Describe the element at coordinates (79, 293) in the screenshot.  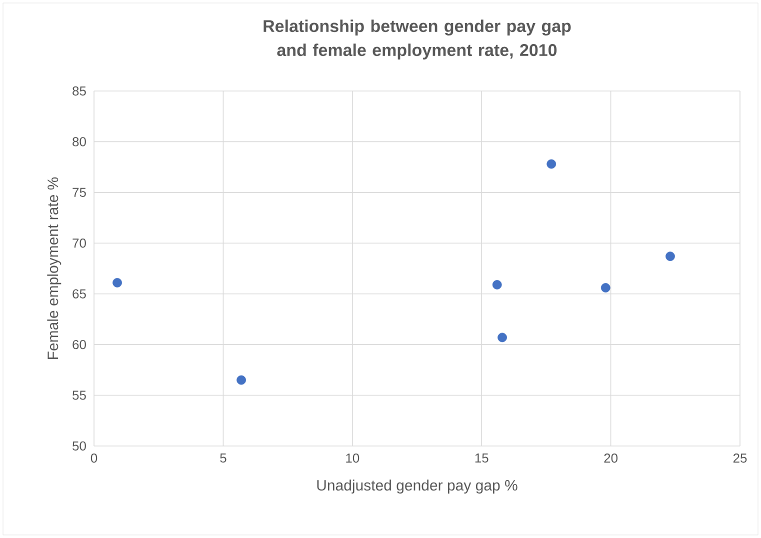
I see `y-tick-label: 65` at that location.